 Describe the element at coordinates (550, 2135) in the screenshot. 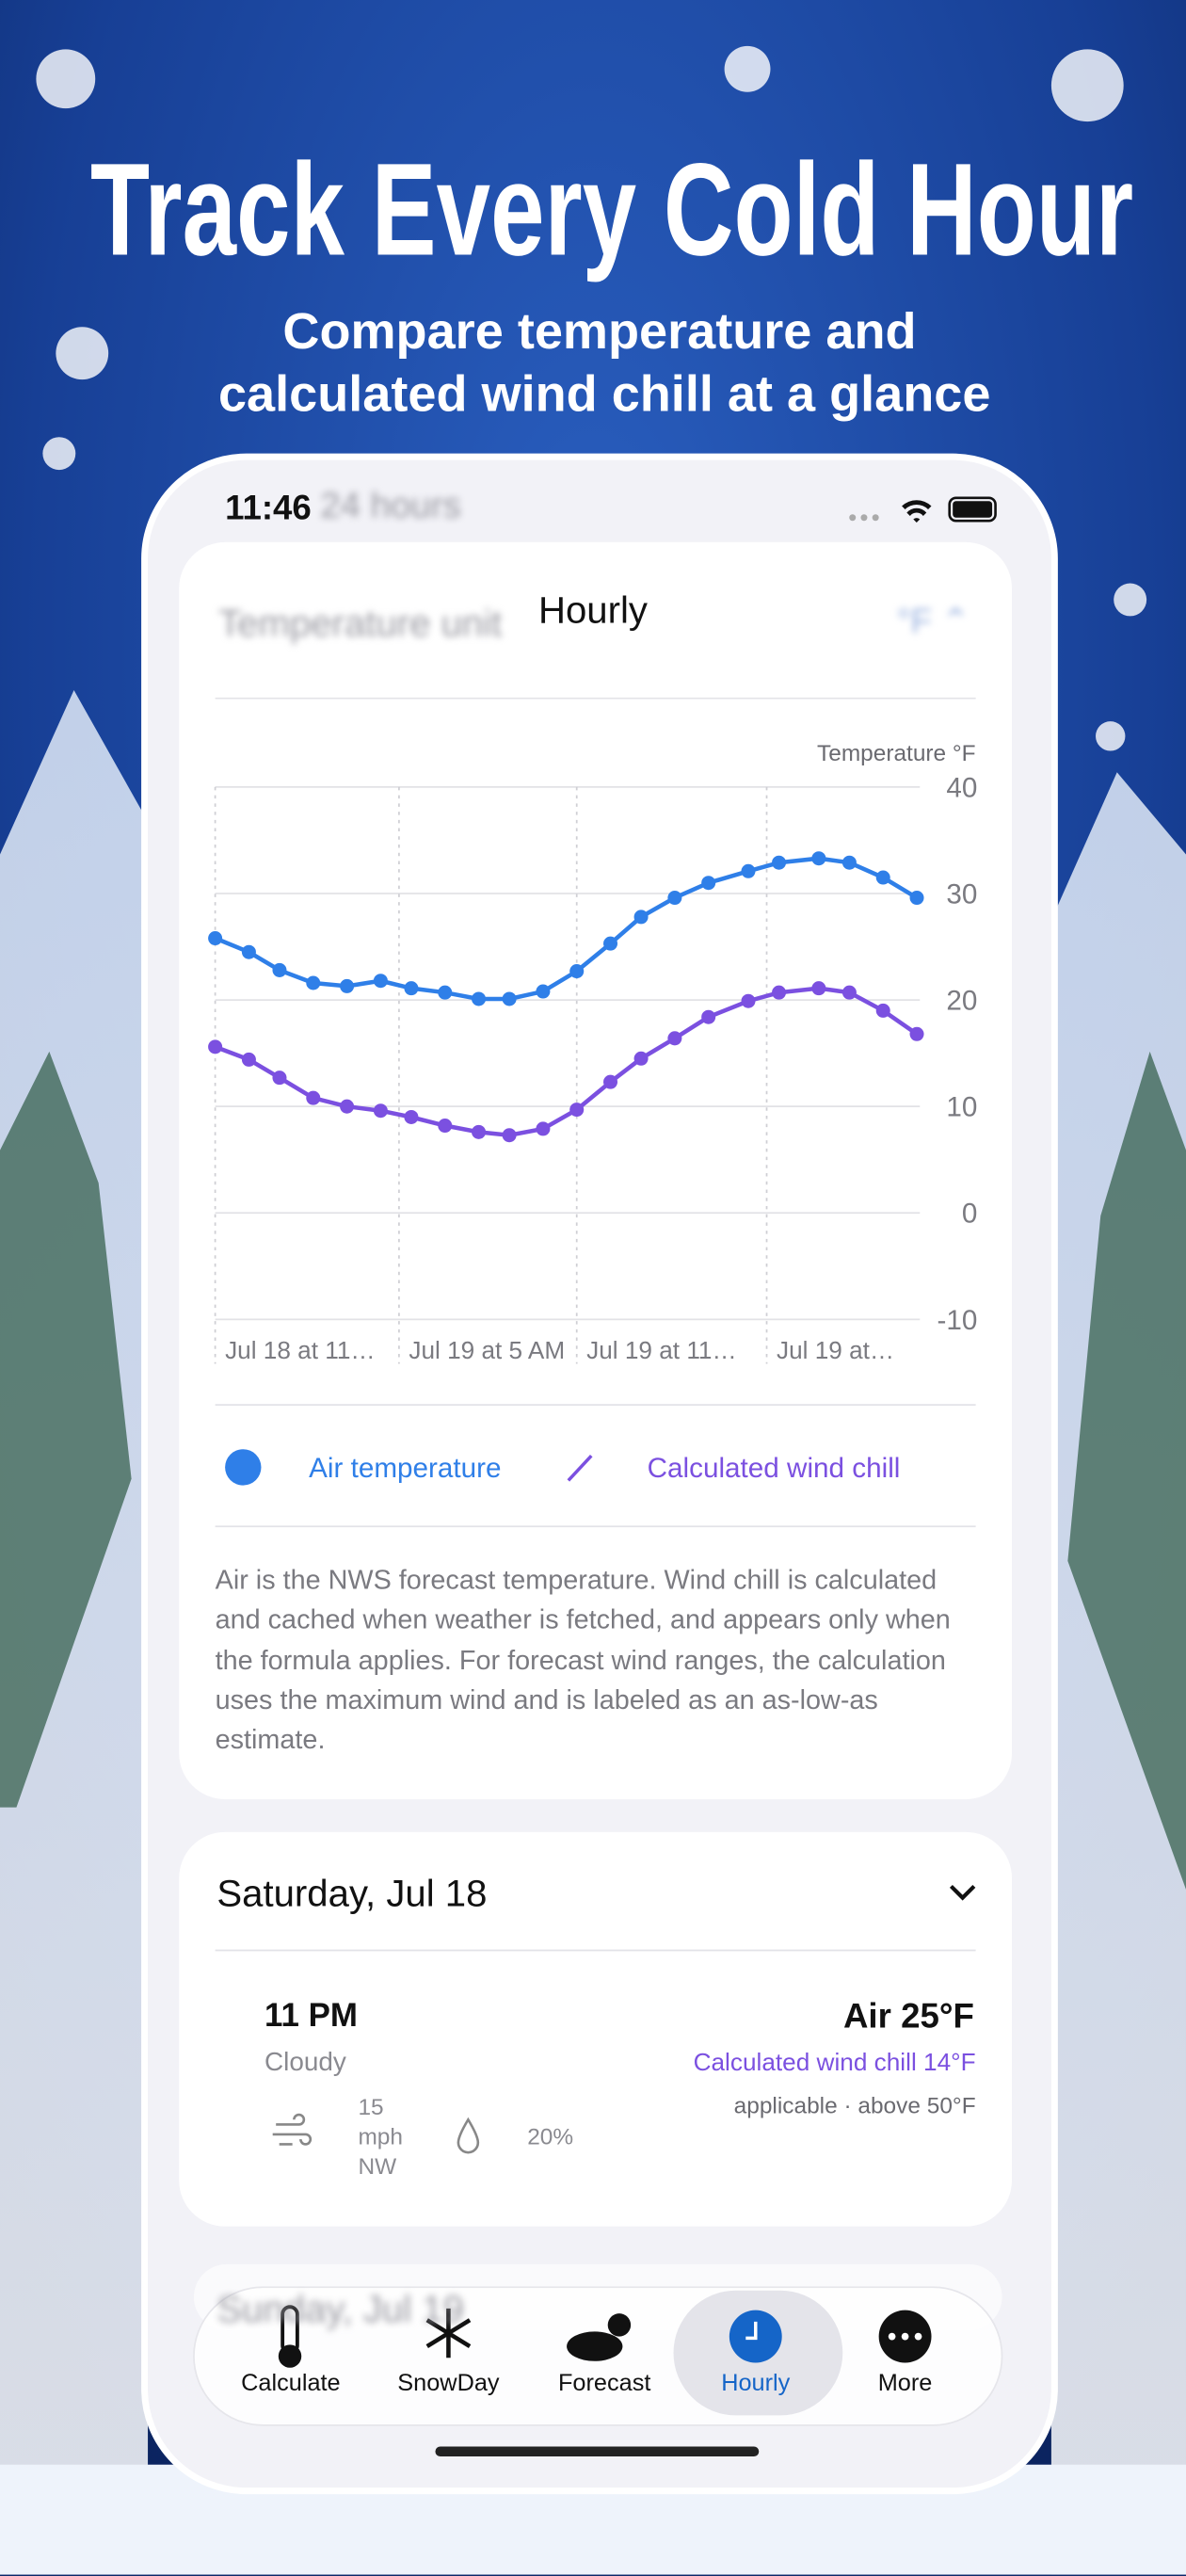

I see `precip: 20%` at that location.